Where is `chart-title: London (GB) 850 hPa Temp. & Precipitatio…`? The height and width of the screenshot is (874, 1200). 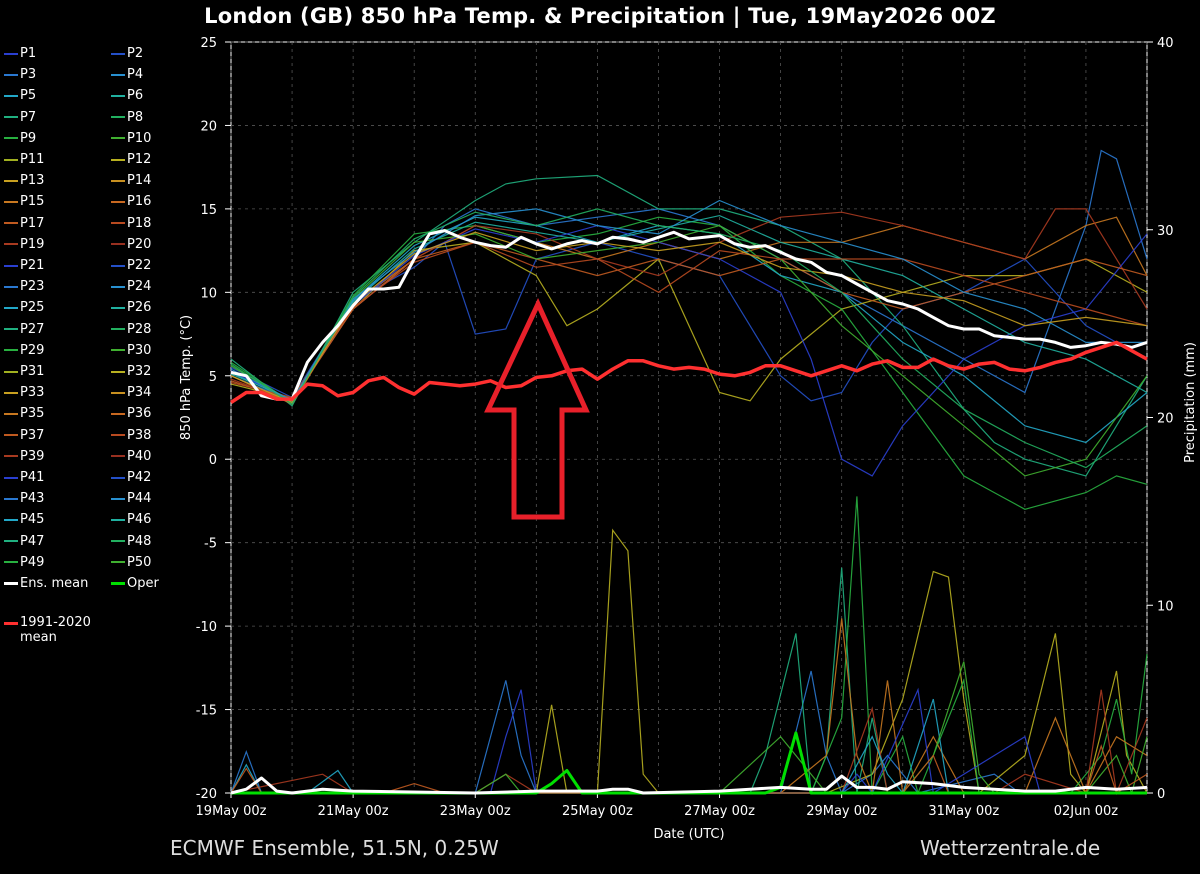 chart-title: London (GB) 850 hPa Temp. & Precipitatio… is located at coordinates (600, 16).